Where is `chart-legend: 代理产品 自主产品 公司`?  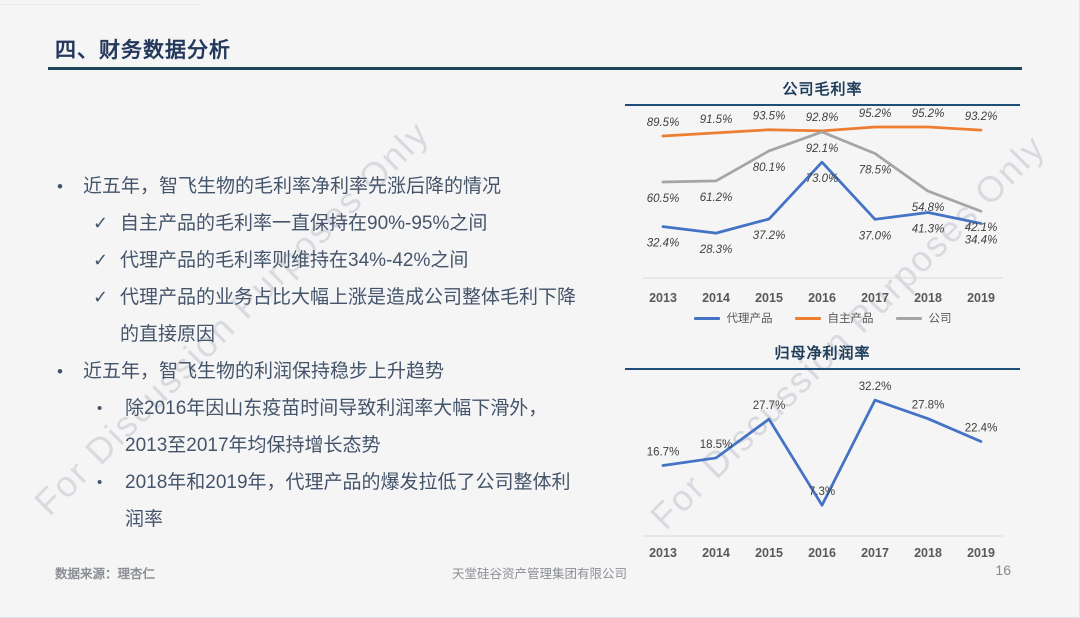 chart-legend: 代理产品 自主产品 公司 is located at coordinates (822, 318).